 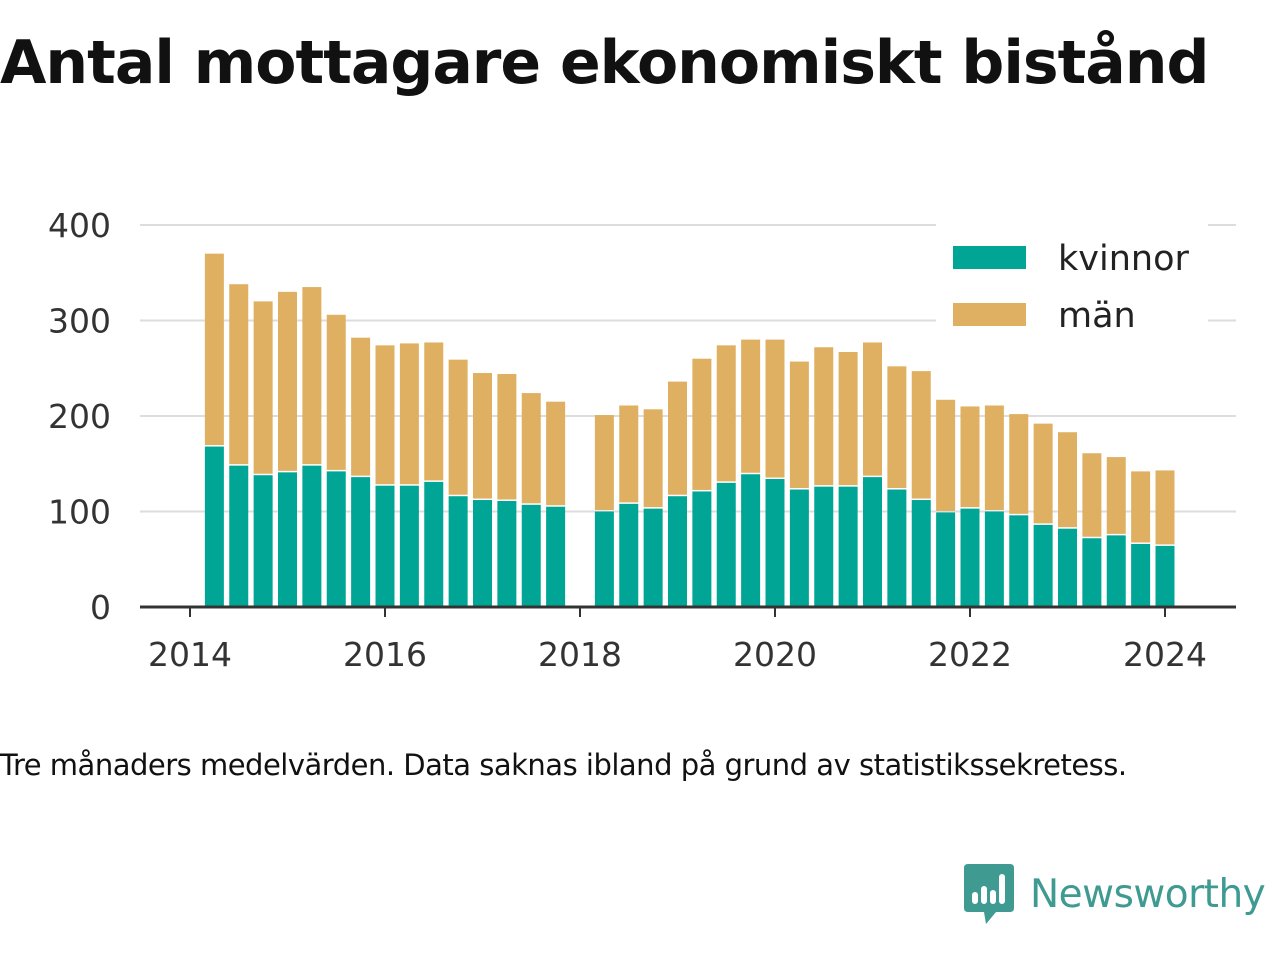 I want to click on legend-label-män: män, so click(x=1097, y=316).